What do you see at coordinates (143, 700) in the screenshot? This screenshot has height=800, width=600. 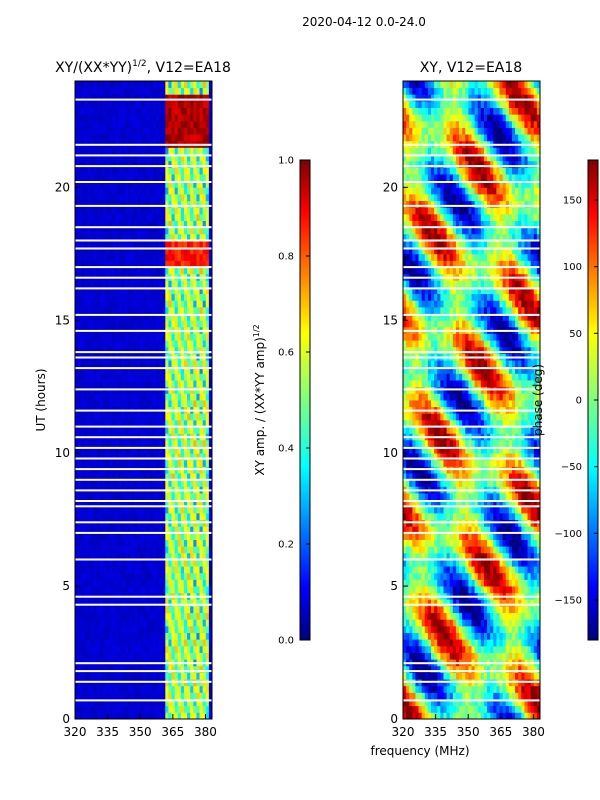 I see `flagged-row` at bounding box center [143, 700].